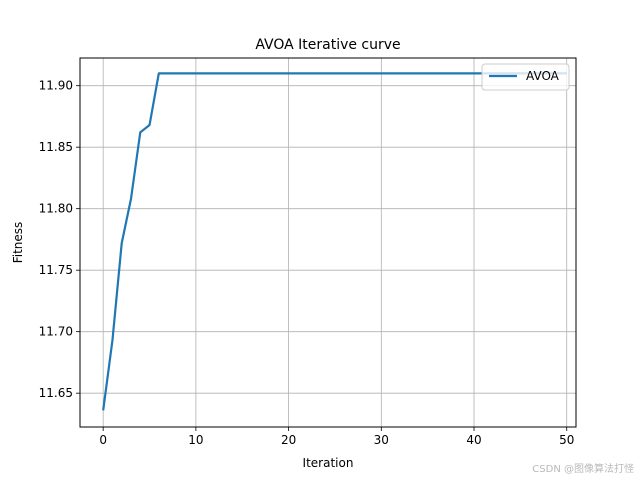 The width and height of the screenshot is (640, 480). Describe the element at coordinates (336, 437) in the screenshot. I see `x-axis-ticks: 0 10 20 30 40 50` at that location.